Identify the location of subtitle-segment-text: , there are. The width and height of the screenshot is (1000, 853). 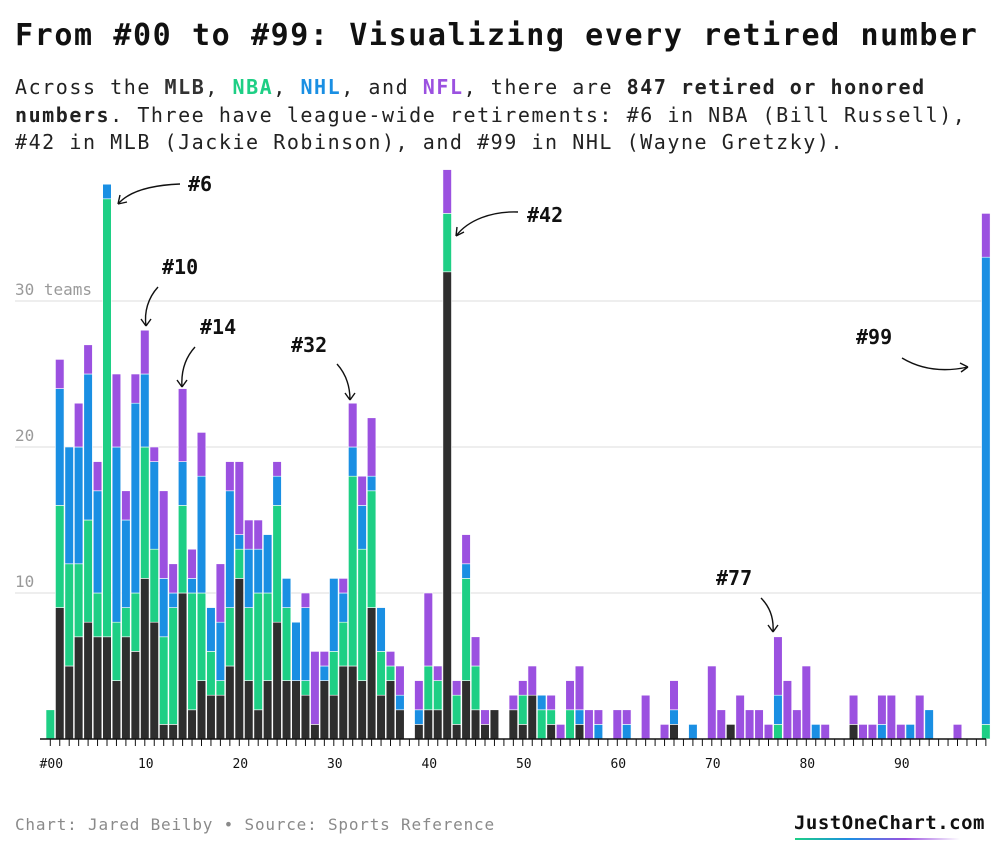
(545, 87).